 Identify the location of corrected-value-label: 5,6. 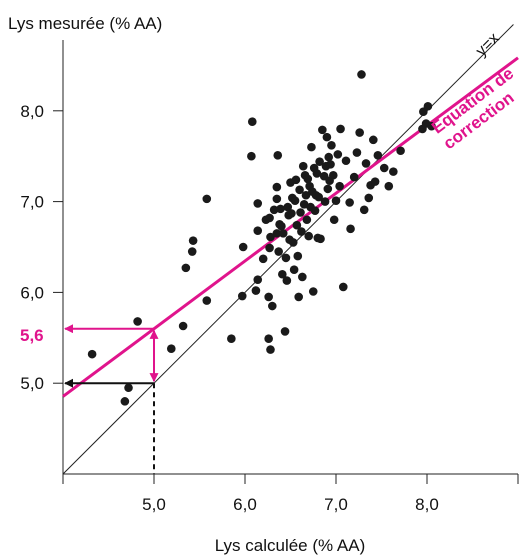
(32, 335).